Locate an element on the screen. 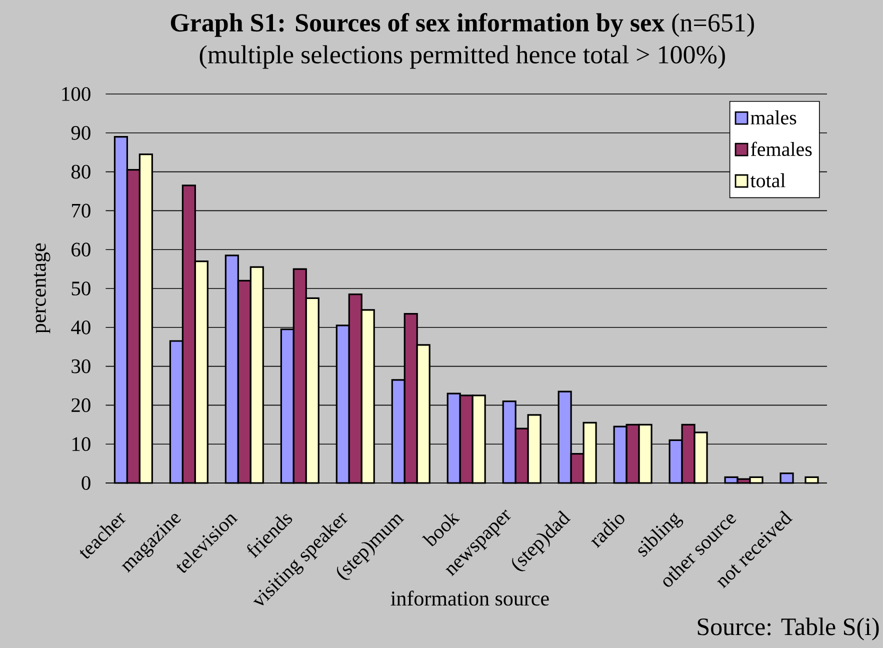 The width and height of the screenshot is (883, 648). y-tick-label: 40 is located at coordinates (80, 327).